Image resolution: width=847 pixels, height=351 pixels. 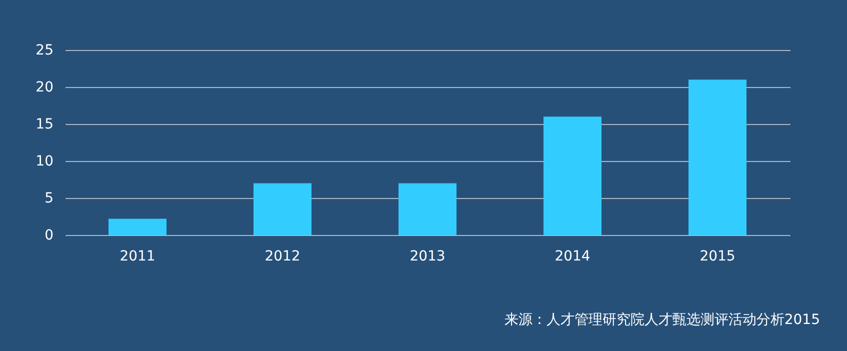 What do you see at coordinates (138, 256) in the screenshot?
I see `x-tick-label: 2011` at bounding box center [138, 256].